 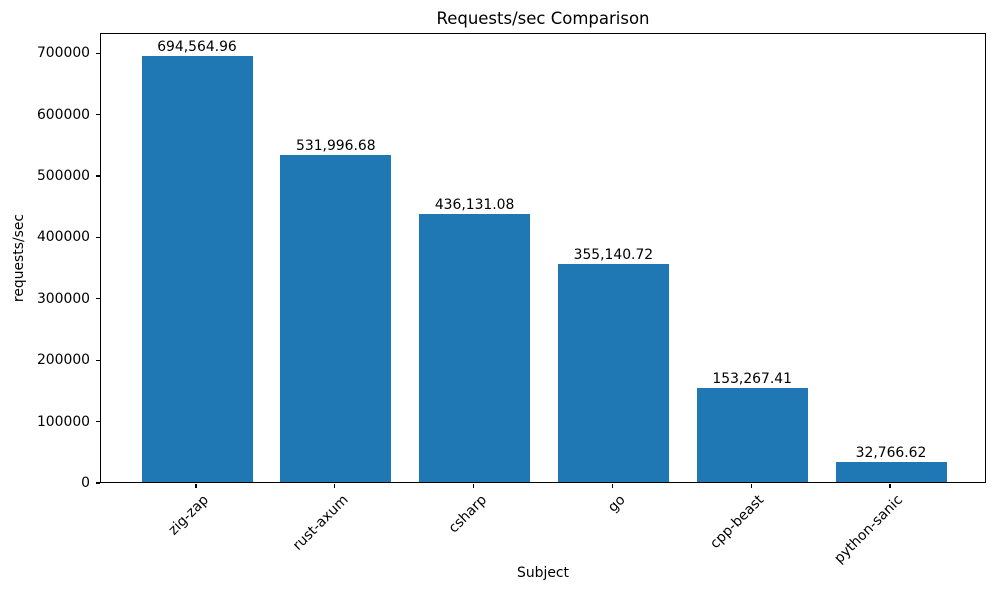 I want to click on bar-value-label: 531,996.68, so click(x=336, y=146).